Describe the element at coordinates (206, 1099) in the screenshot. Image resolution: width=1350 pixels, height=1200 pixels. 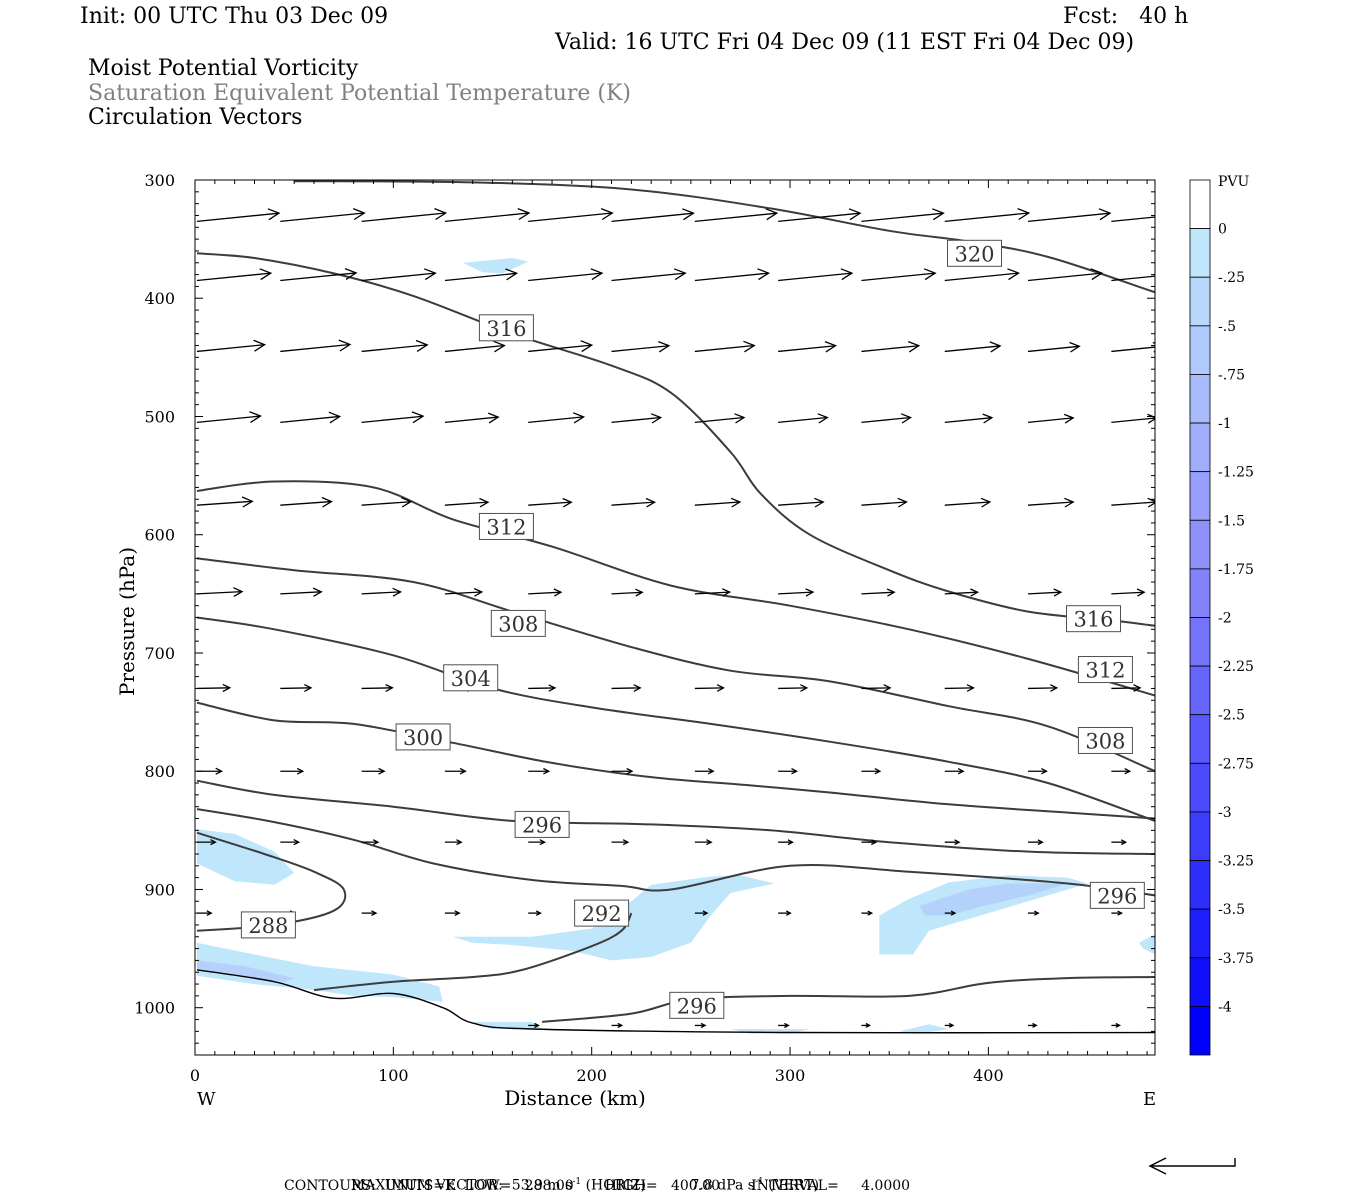
I see `west-label: W` at that location.